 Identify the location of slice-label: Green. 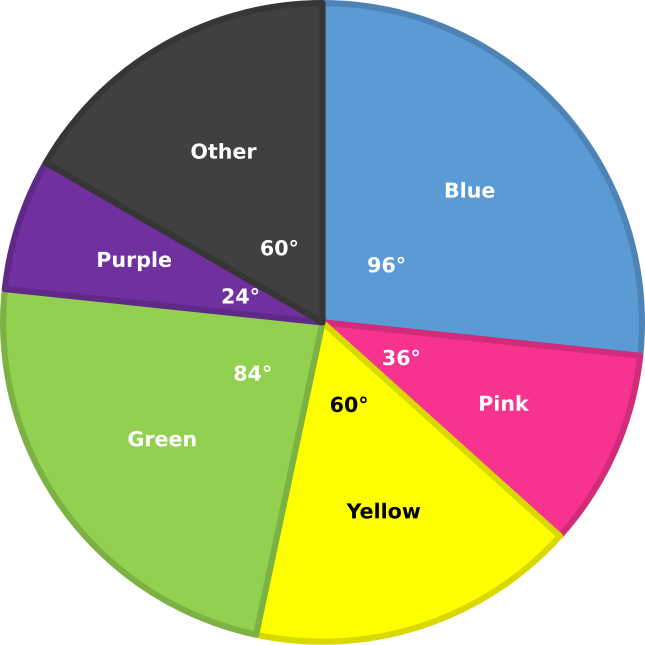
(162, 439).